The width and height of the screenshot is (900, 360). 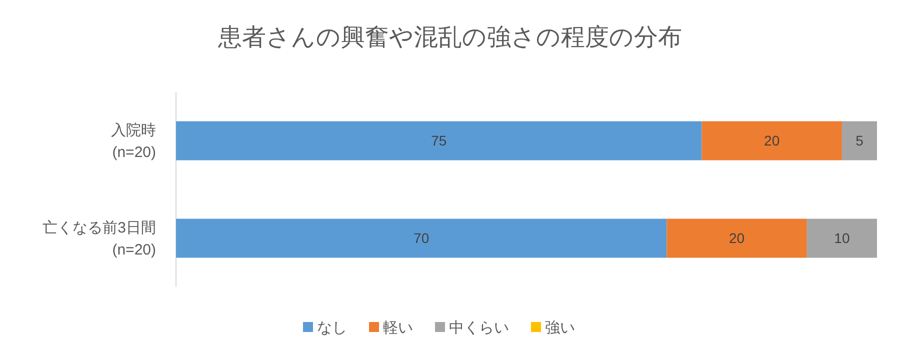 What do you see at coordinates (99, 239) in the screenshot?
I see `y-tick-label: 亡くなる前3日間 (n=20)` at bounding box center [99, 239].